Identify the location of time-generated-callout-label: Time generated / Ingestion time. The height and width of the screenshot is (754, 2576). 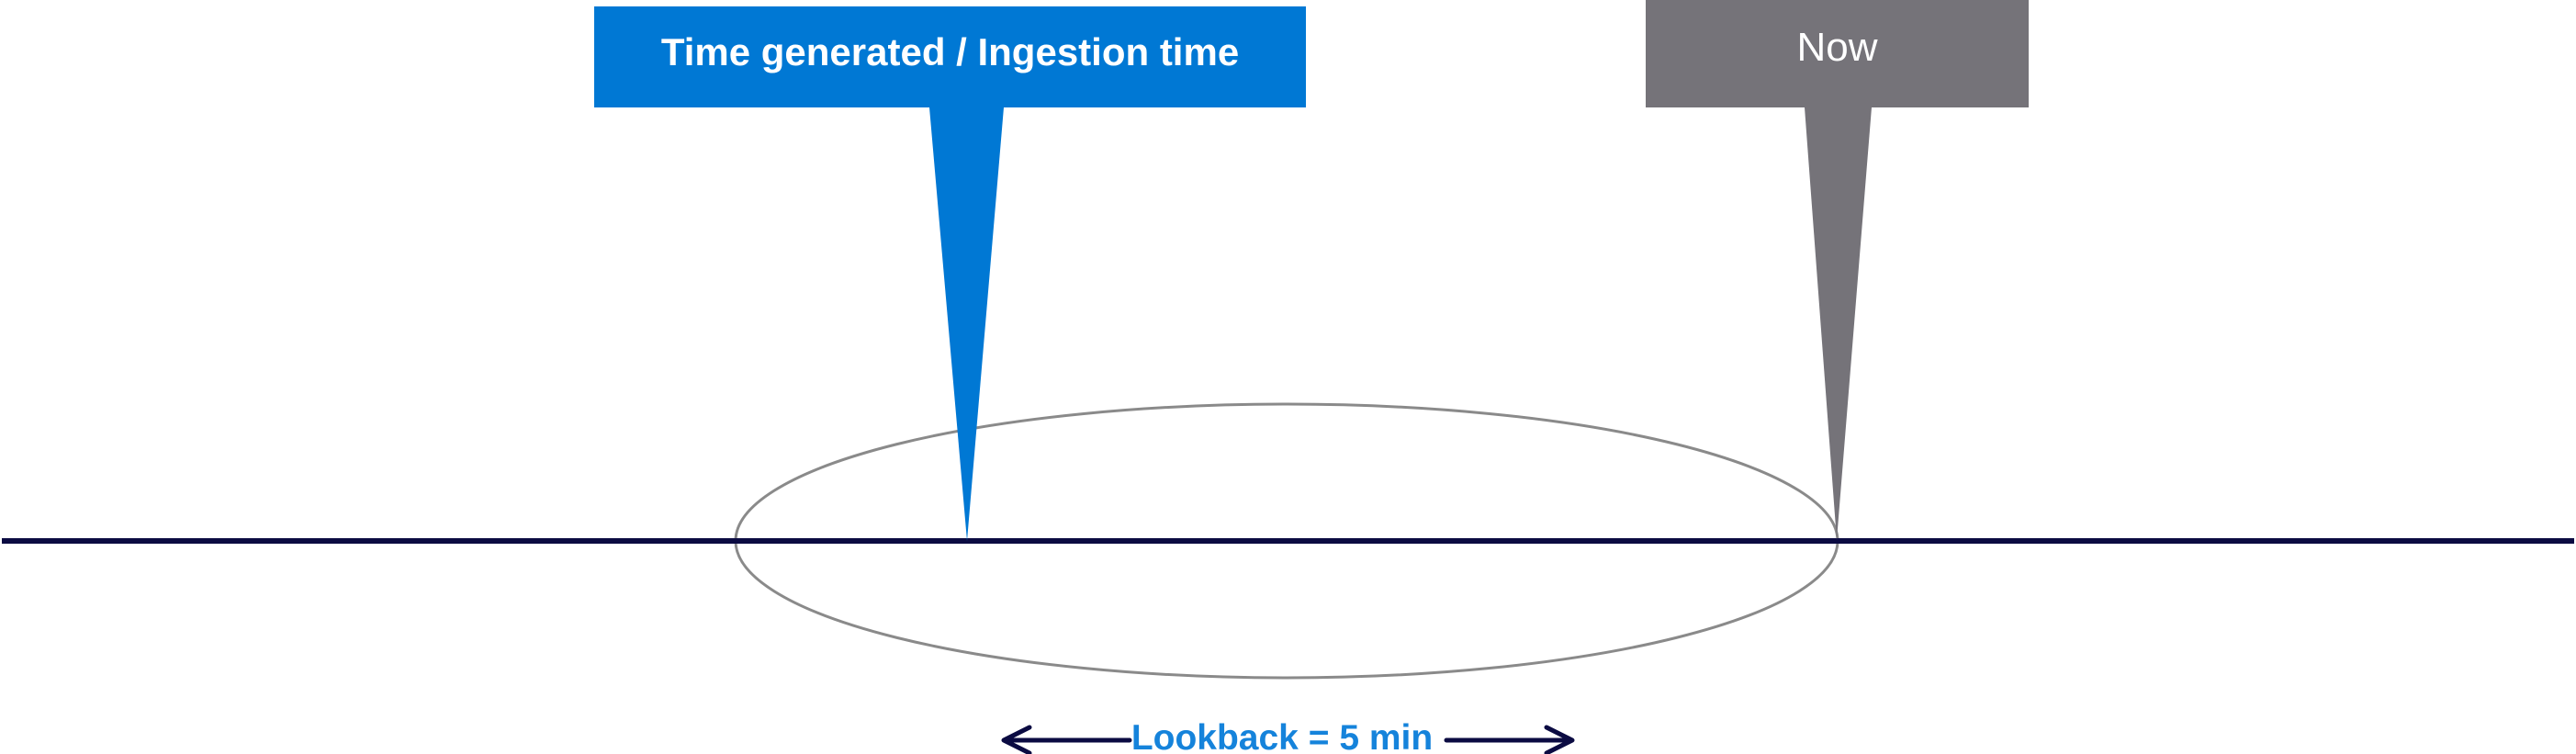
(950, 51).